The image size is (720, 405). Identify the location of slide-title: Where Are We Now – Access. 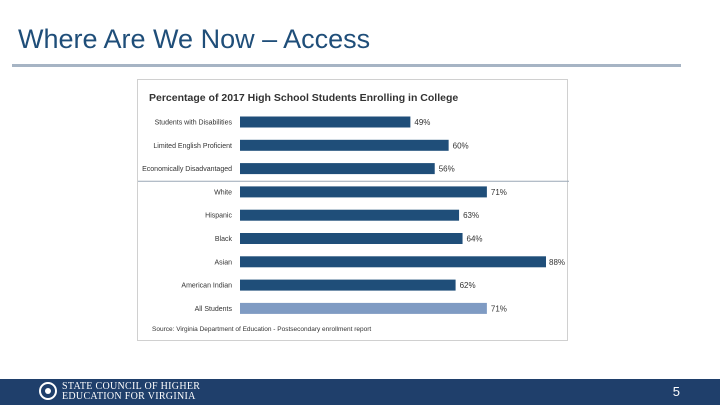
(194, 39).